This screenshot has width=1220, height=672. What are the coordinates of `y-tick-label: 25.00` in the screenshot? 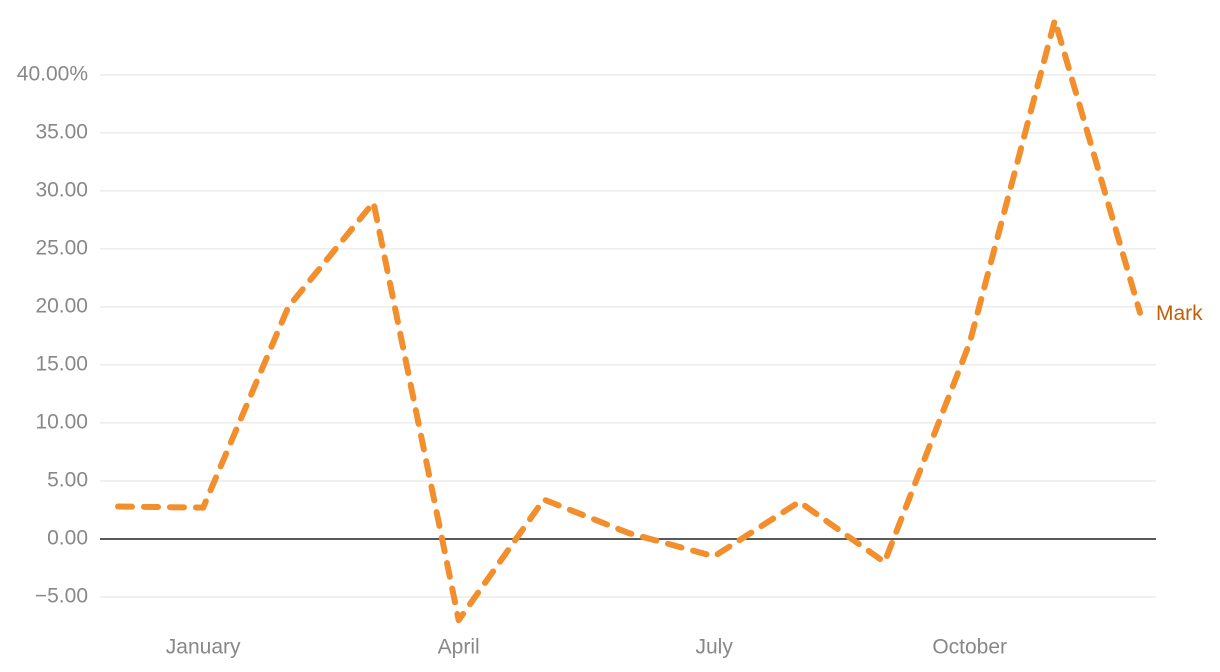 It's located at (61, 247).